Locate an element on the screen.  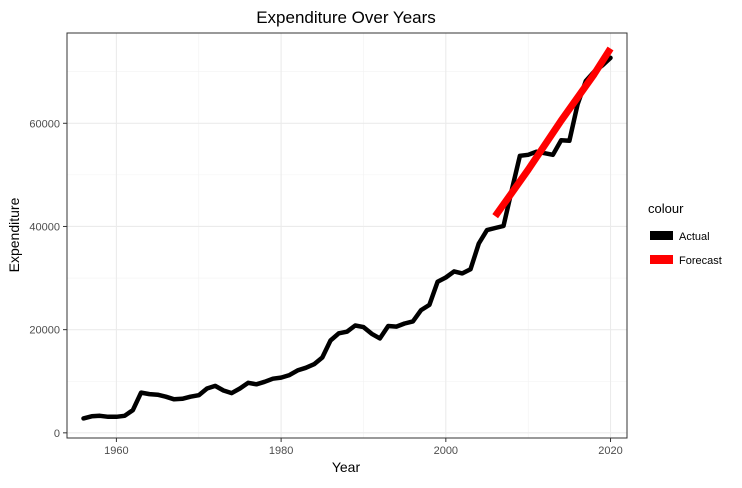
legend-entry-forecast: Forecast is located at coordinates (686, 261).